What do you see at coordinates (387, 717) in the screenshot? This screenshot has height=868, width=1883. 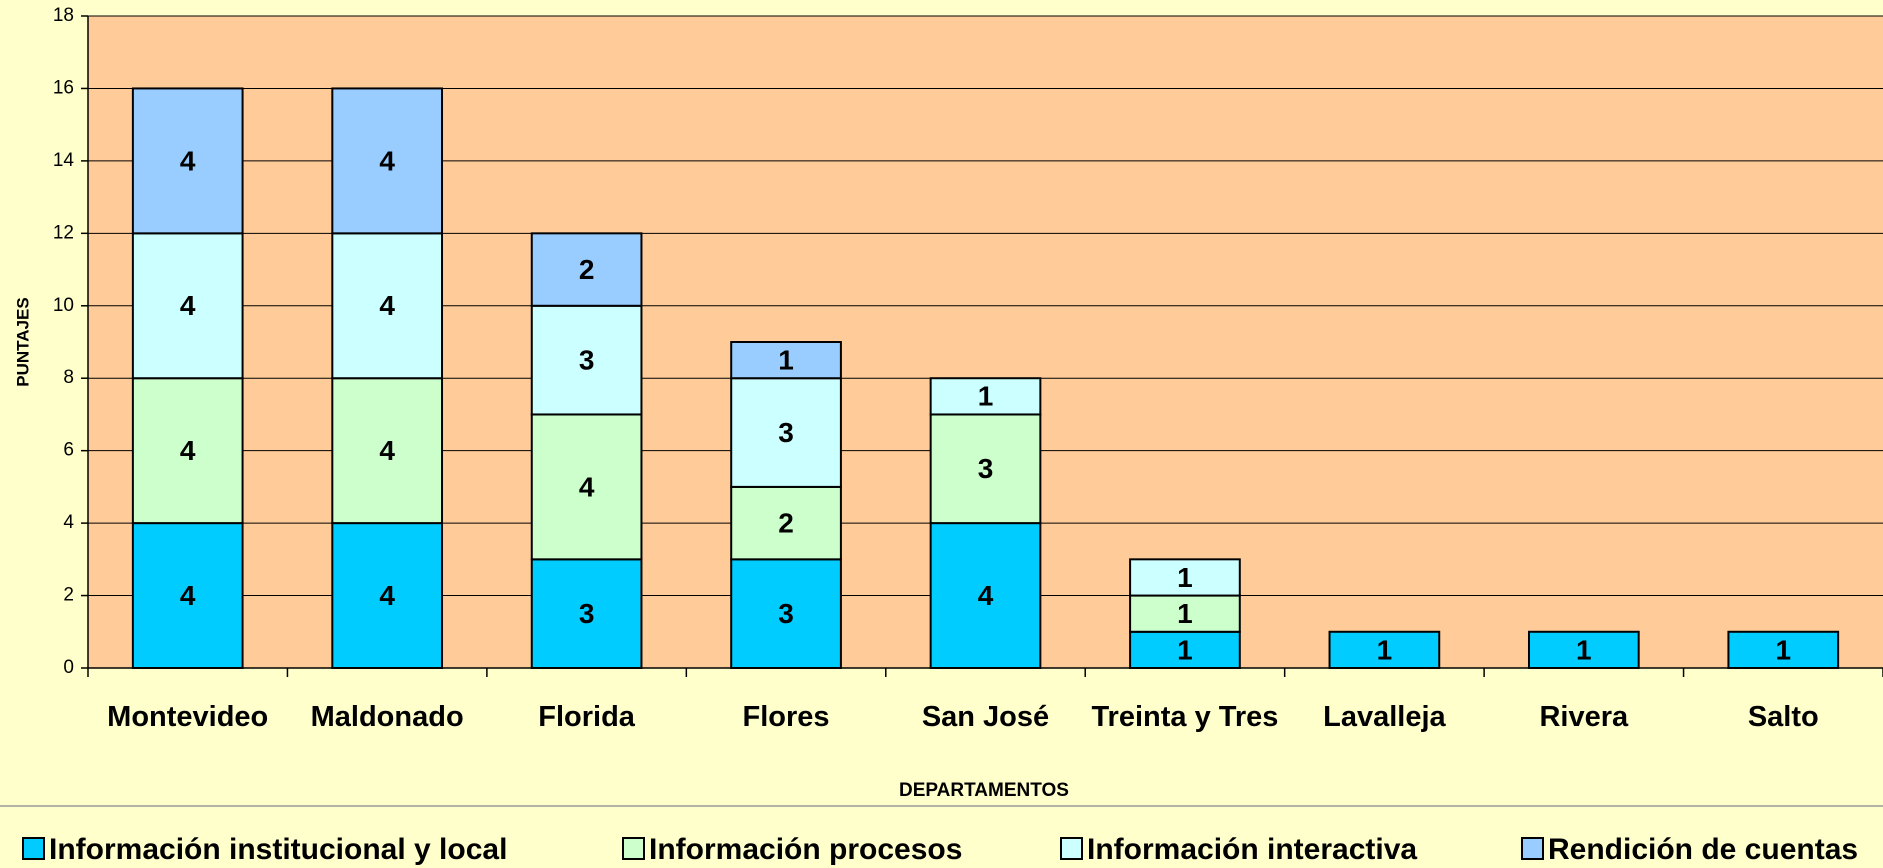 I see `x-tick-label: Maldonado` at bounding box center [387, 717].